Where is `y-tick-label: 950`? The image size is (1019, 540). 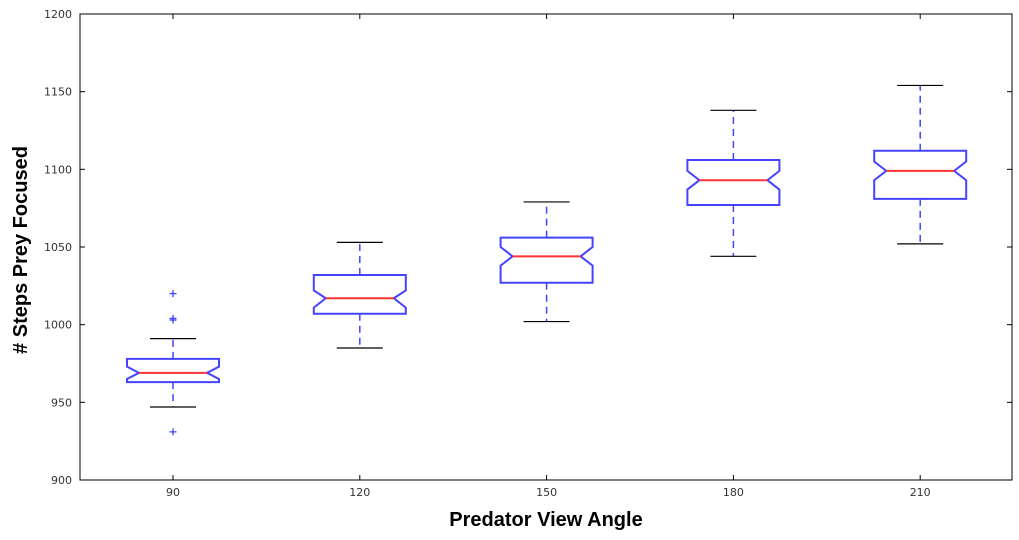 y-tick-label: 950 is located at coordinates (61, 402).